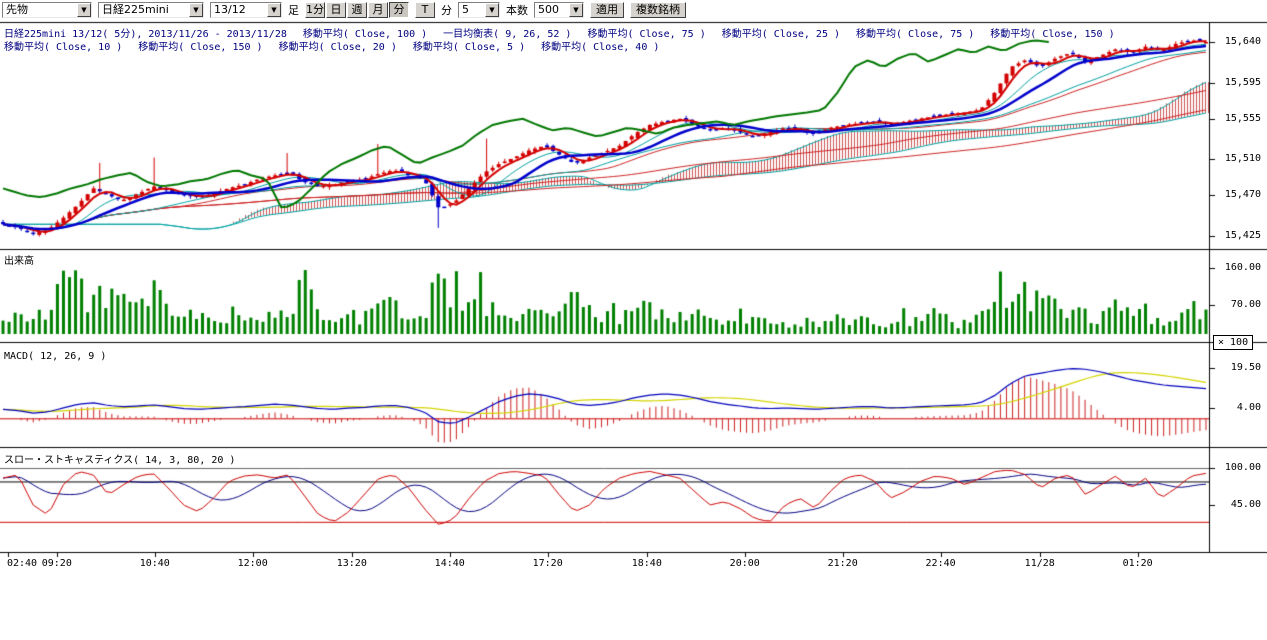  I want to click on timeframe-button-週: 週, so click(357, 9).